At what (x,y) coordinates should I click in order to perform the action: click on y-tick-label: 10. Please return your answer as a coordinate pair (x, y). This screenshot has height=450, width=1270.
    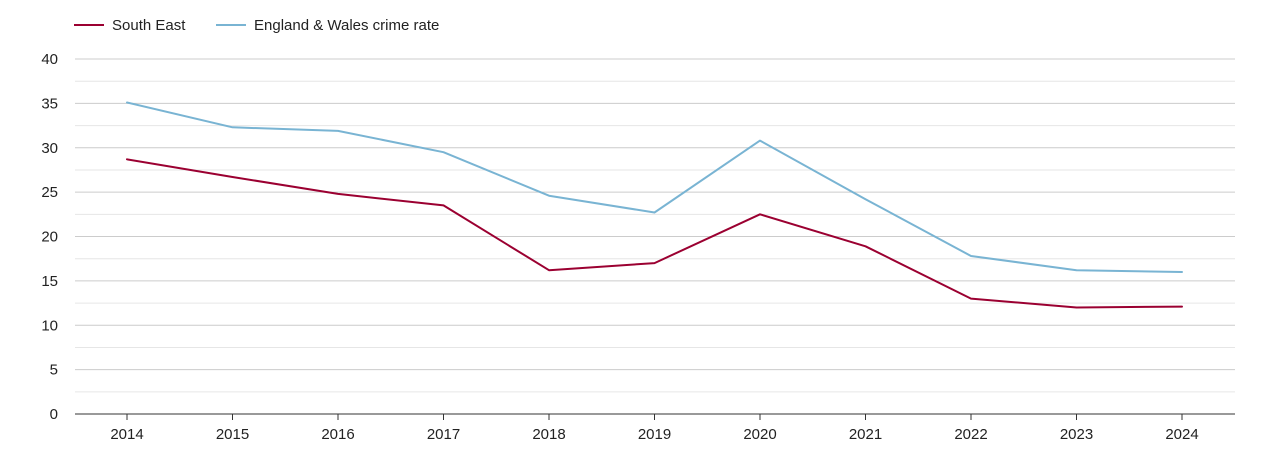
    Looking at the image, I should click on (49, 325).